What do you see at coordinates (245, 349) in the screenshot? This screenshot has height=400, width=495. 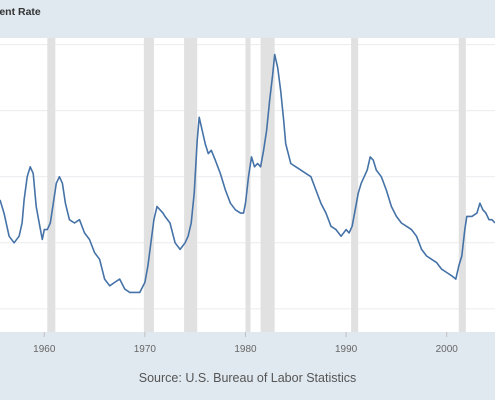 I see `x-tick-label: 1980` at bounding box center [245, 349].